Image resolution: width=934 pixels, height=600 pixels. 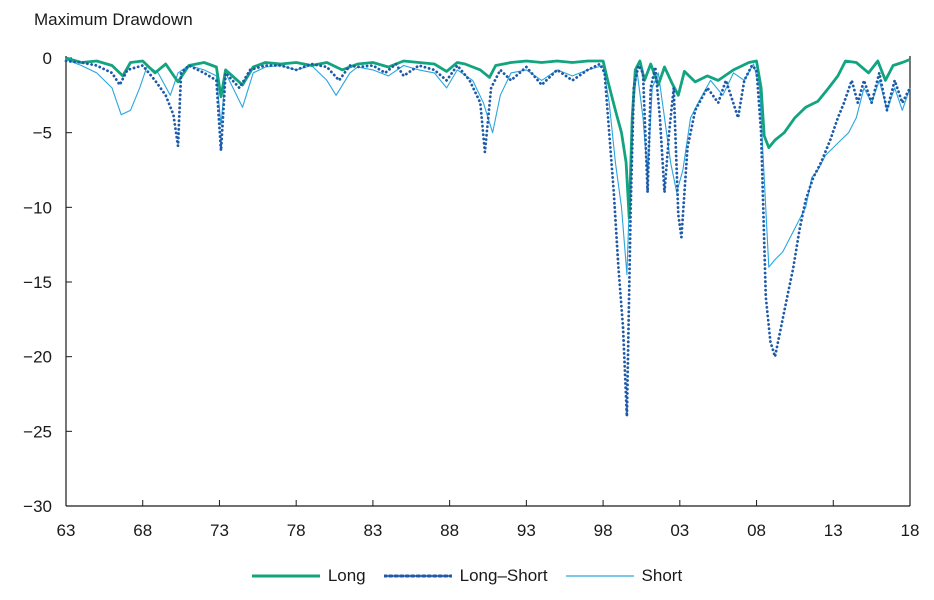 I want to click on x-tick-label: 08, so click(x=756, y=530).